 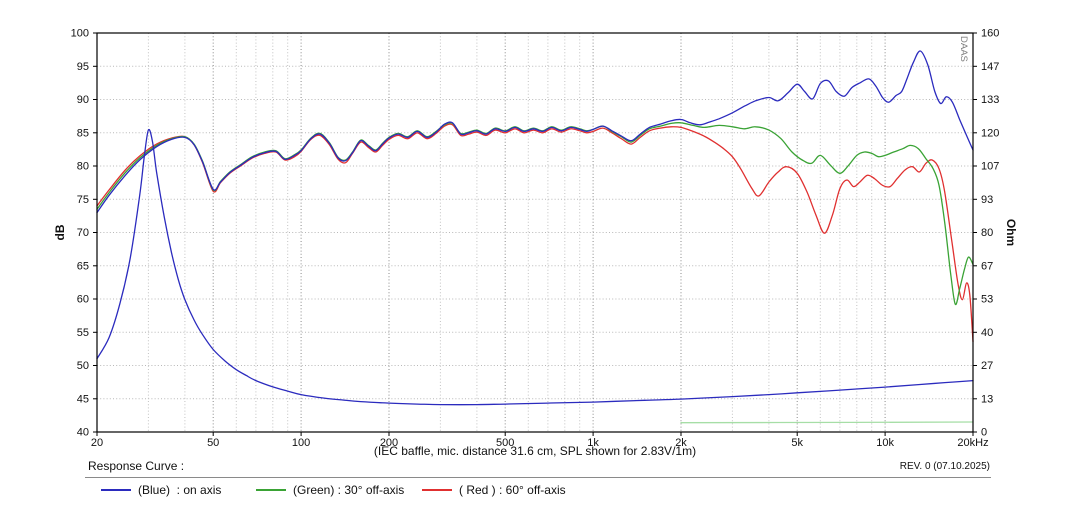 I want to click on svg-text: 120, so click(x=990, y=133).